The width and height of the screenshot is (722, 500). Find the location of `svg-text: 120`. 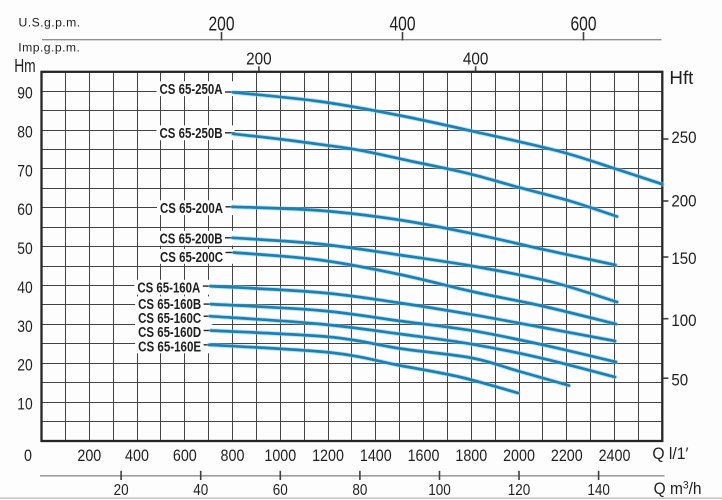

svg-text: 120 is located at coordinates (519, 490).